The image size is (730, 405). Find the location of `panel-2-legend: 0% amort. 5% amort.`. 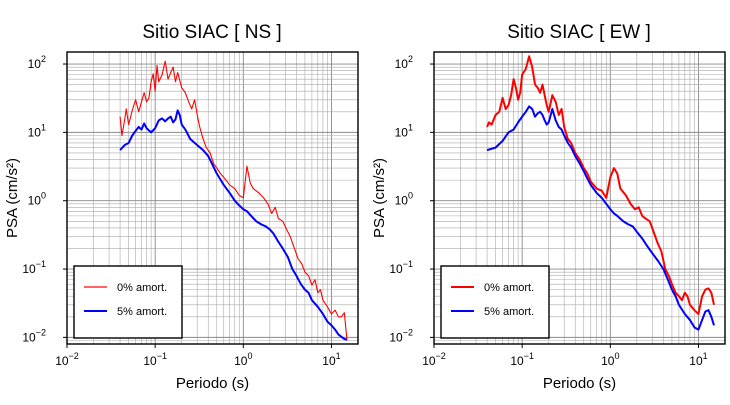

panel-2-legend: 0% amort. 5% amort. is located at coordinates (495, 302).